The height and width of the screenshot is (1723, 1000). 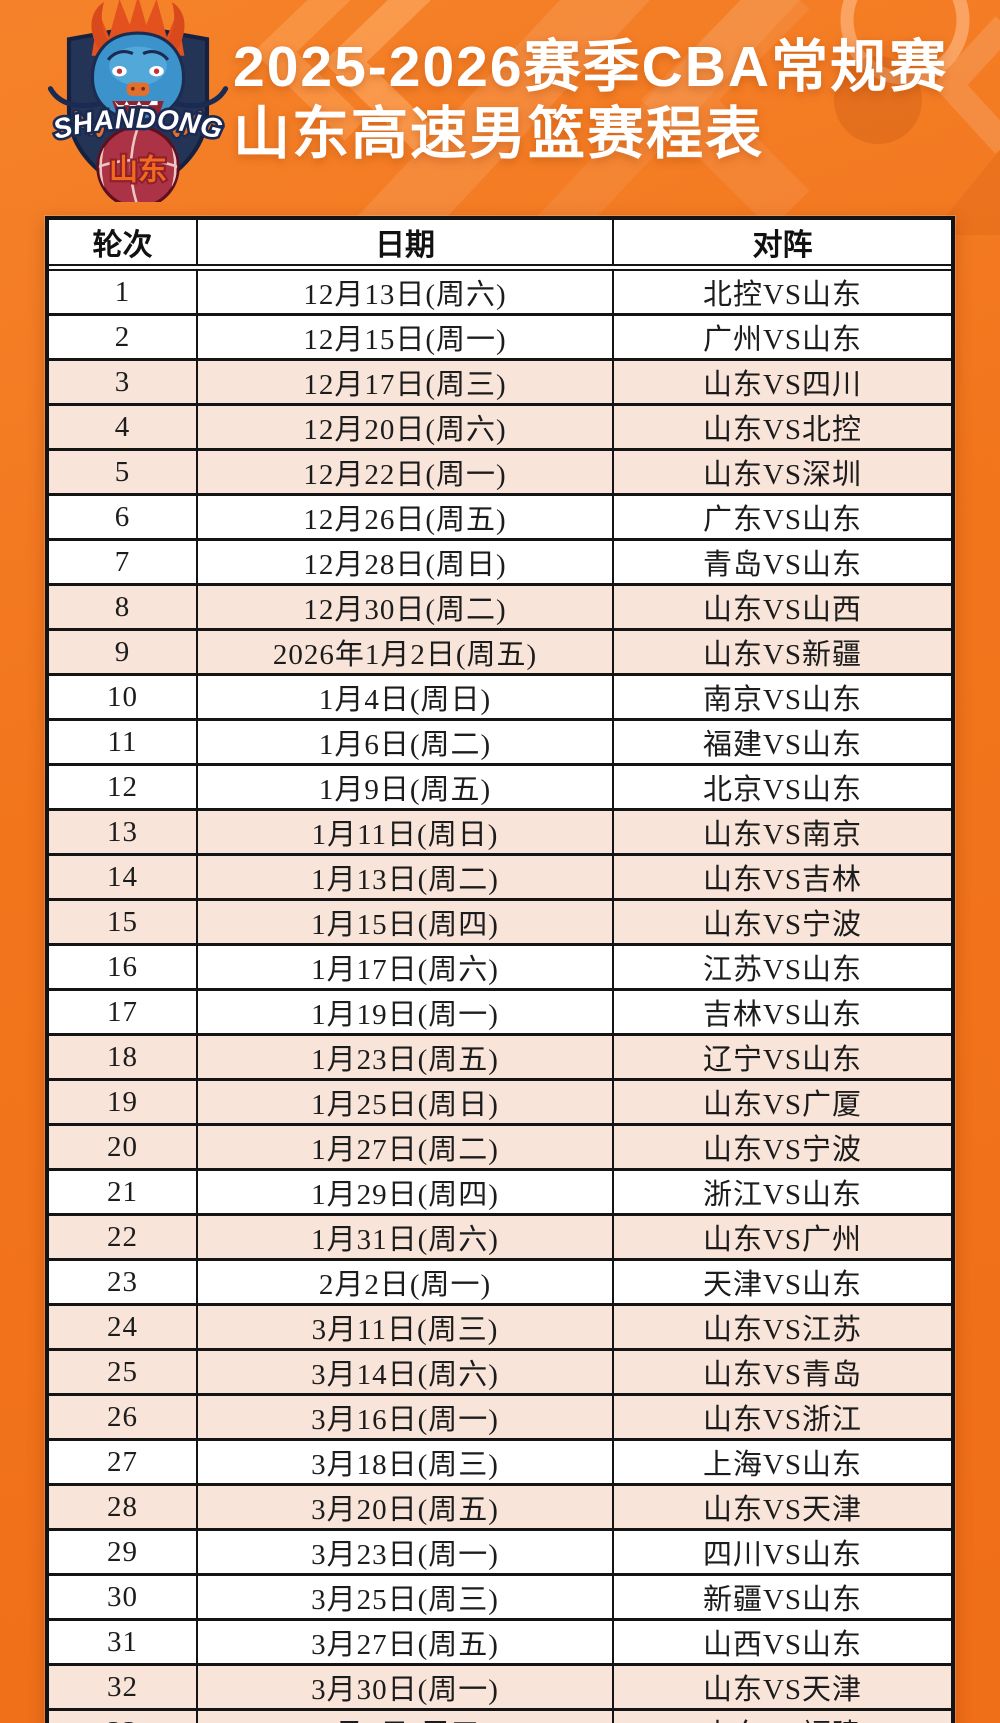 I want to click on dragon-face-plate, so click(x=138, y=66).